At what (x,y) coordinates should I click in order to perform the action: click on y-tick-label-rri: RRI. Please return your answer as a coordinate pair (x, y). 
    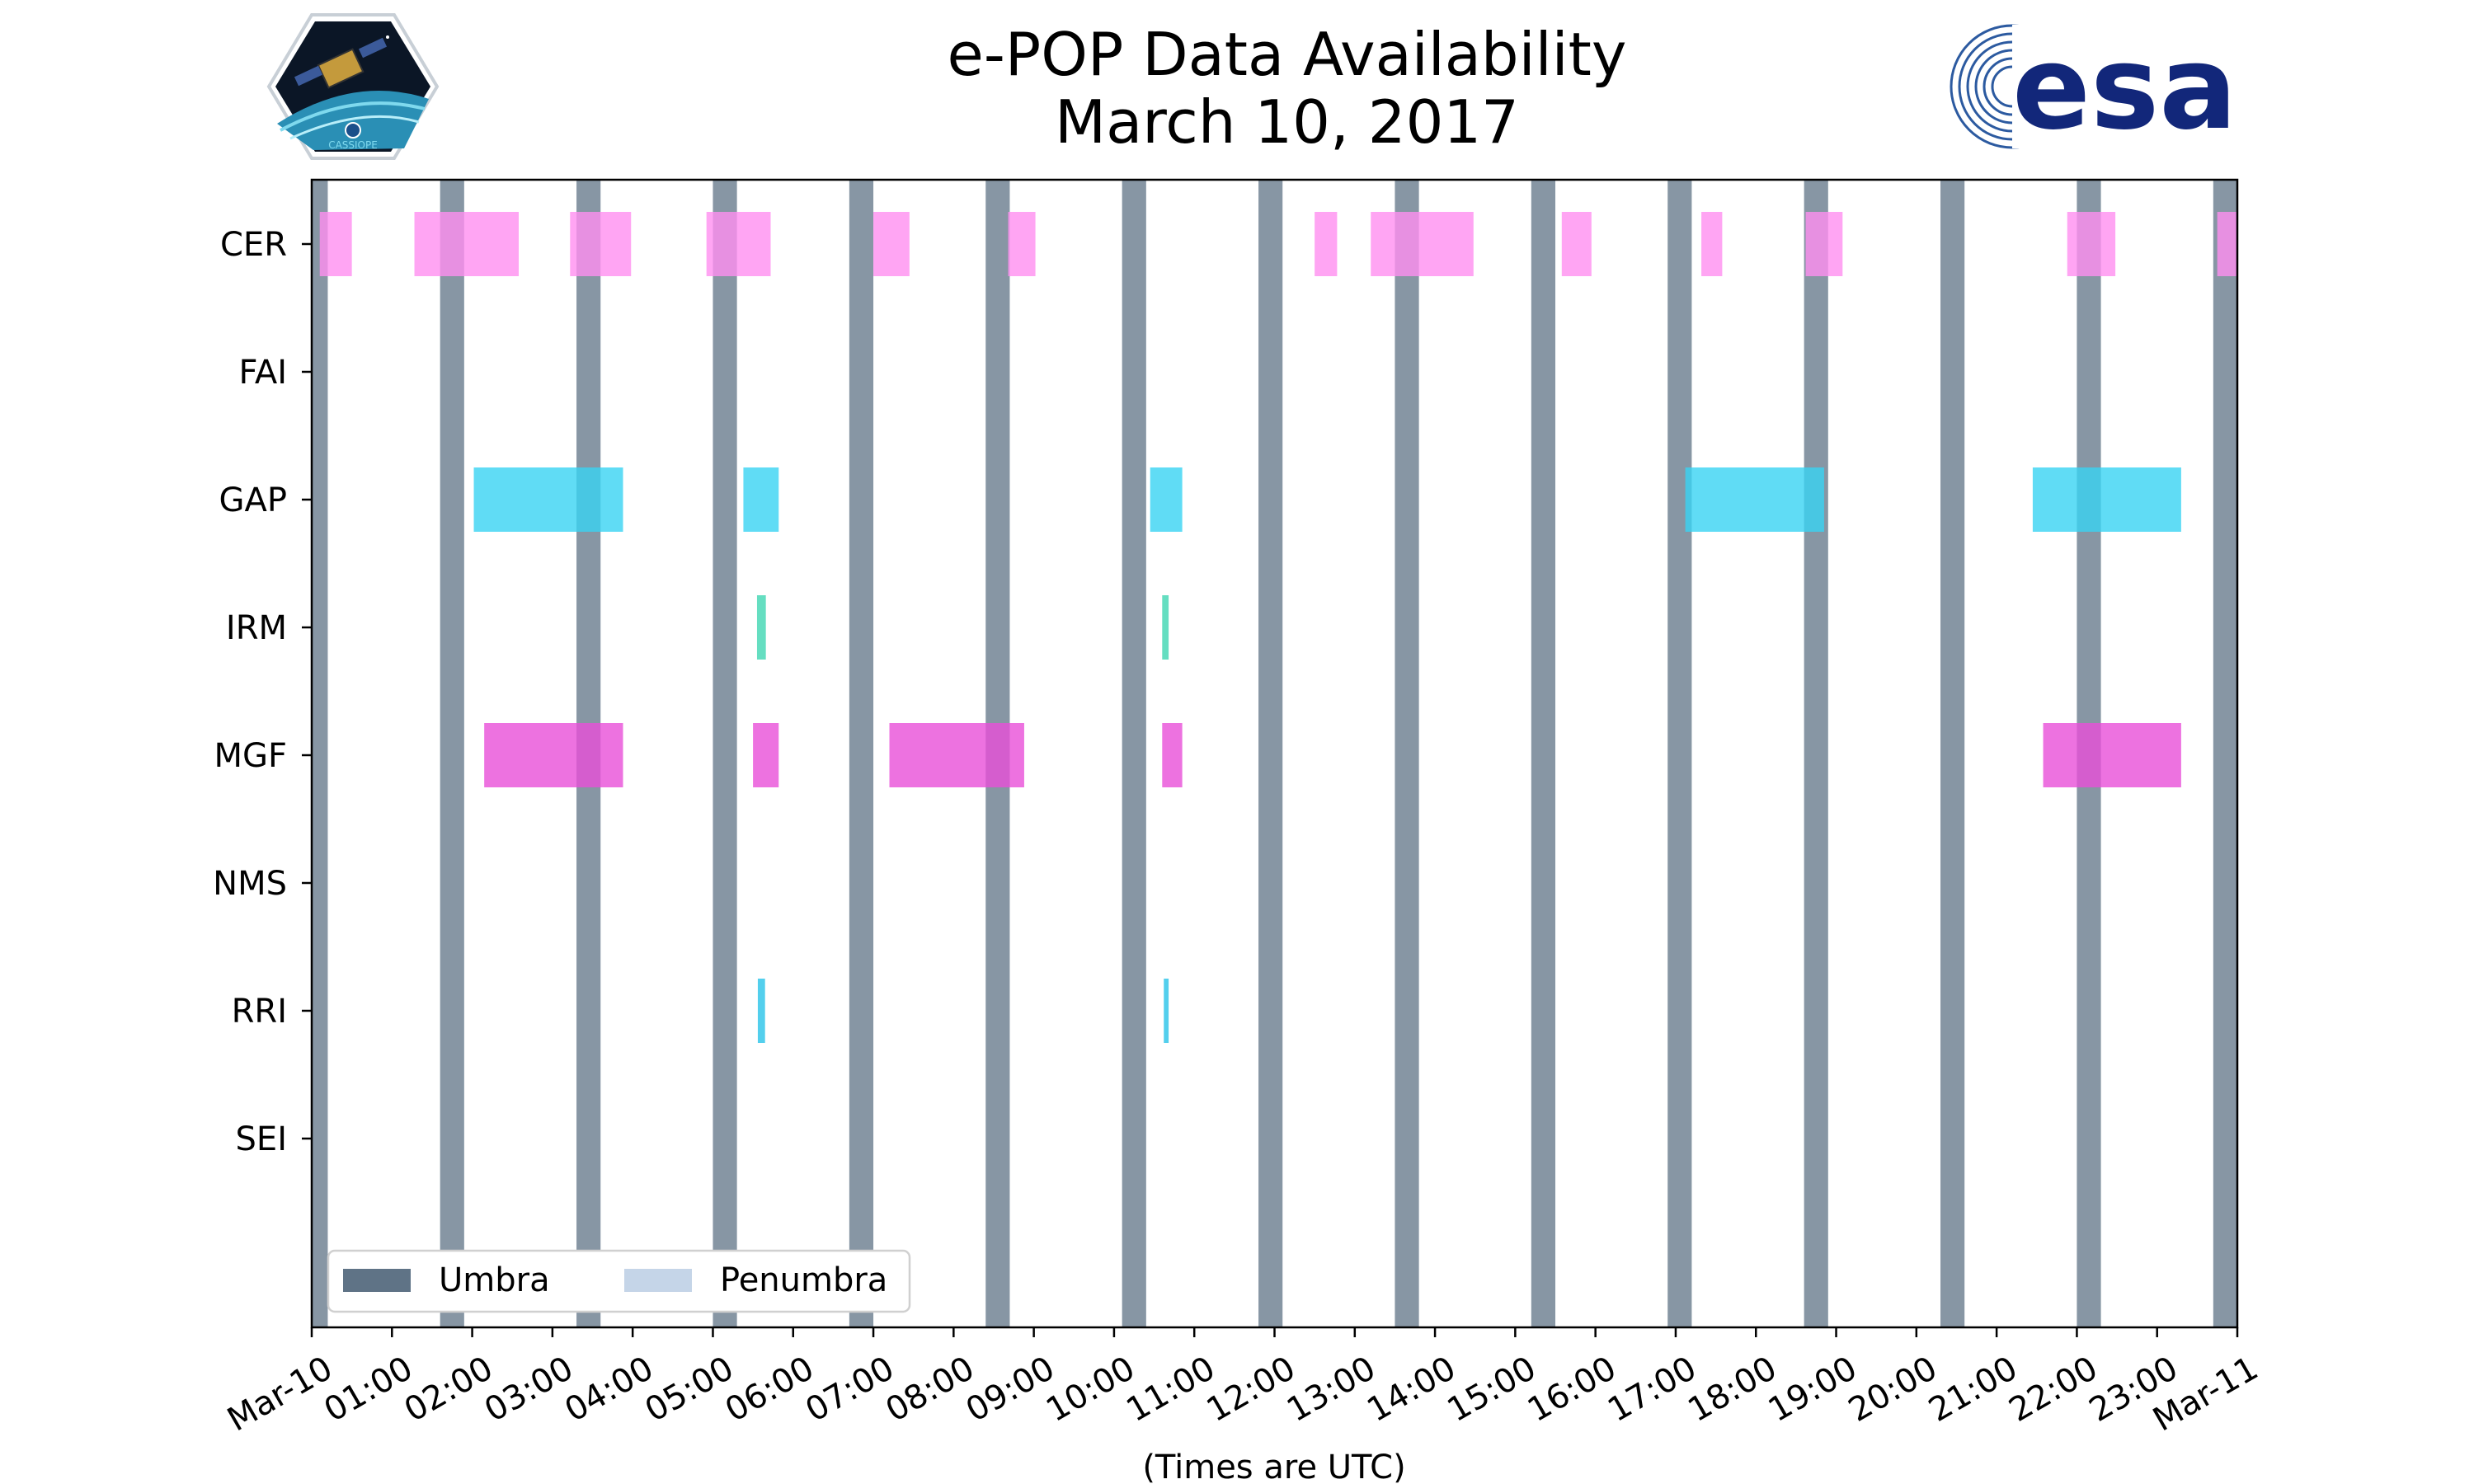
    Looking at the image, I should click on (259, 1012).